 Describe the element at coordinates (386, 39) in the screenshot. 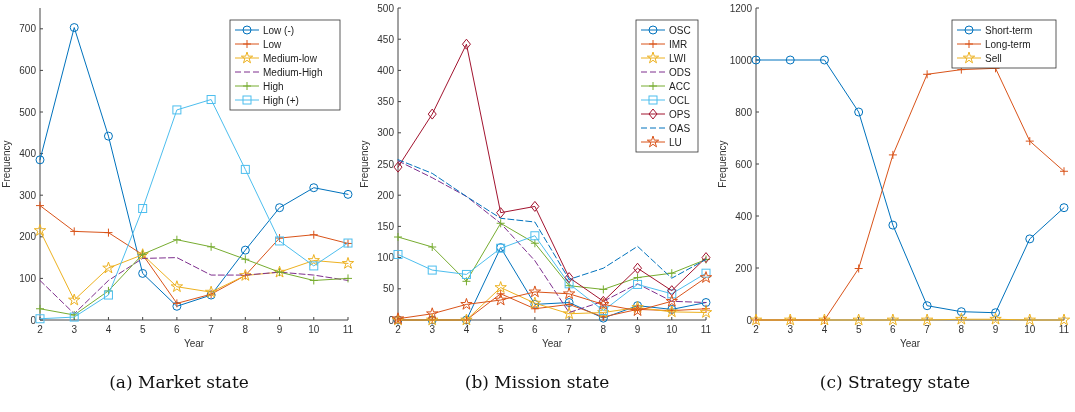

I see `y-tick-label: 450` at that location.